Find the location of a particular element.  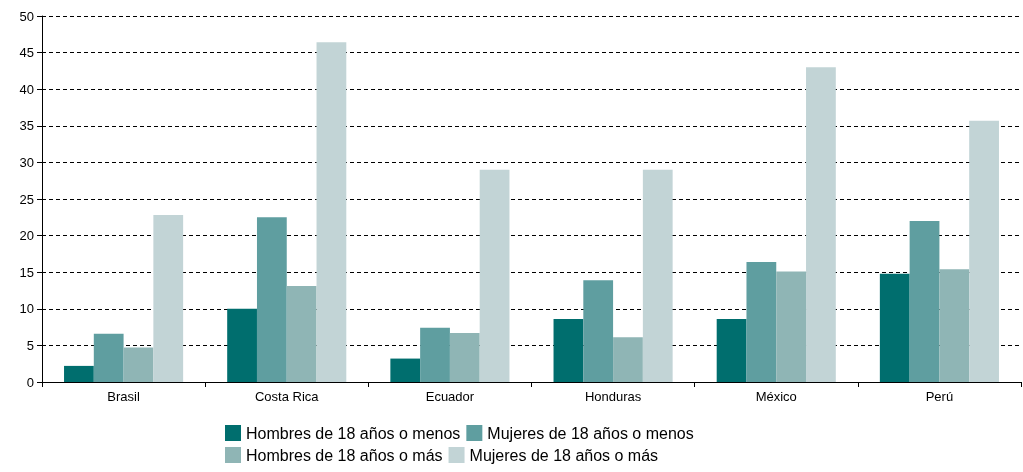

x-tick-label: Costa Rica is located at coordinates (287, 396).